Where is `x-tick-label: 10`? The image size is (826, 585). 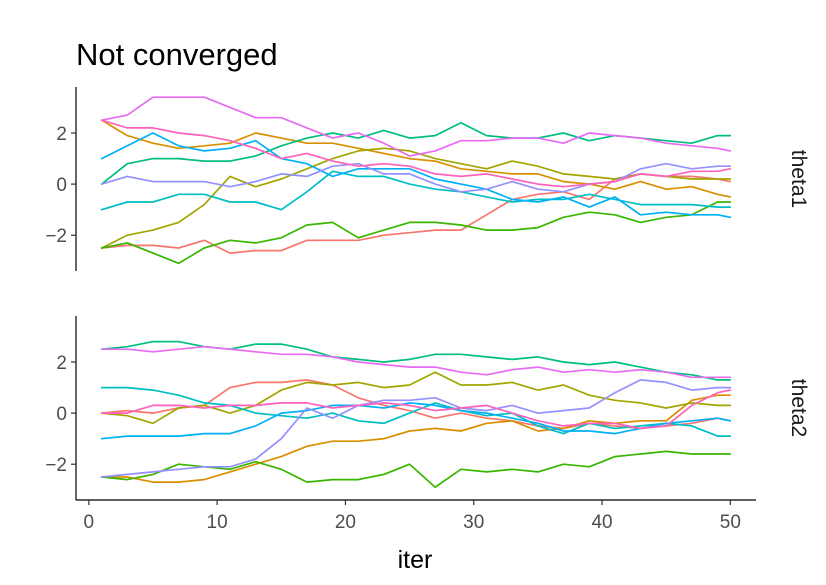
x-tick-label: 10 is located at coordinates (217, 522).